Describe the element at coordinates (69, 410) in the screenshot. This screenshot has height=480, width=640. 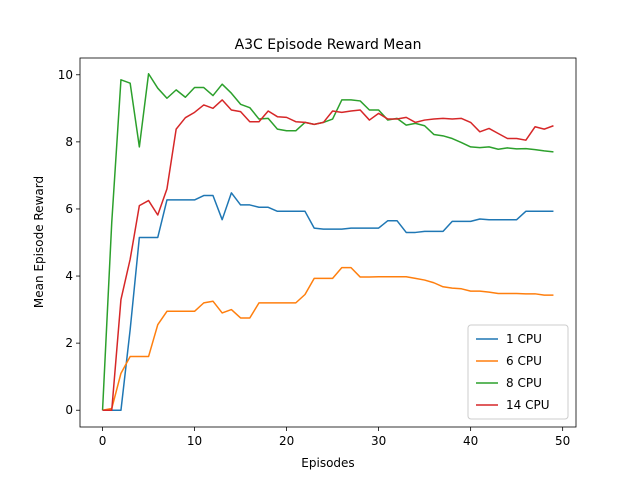
I see `y-tick-label: 0` at that location.